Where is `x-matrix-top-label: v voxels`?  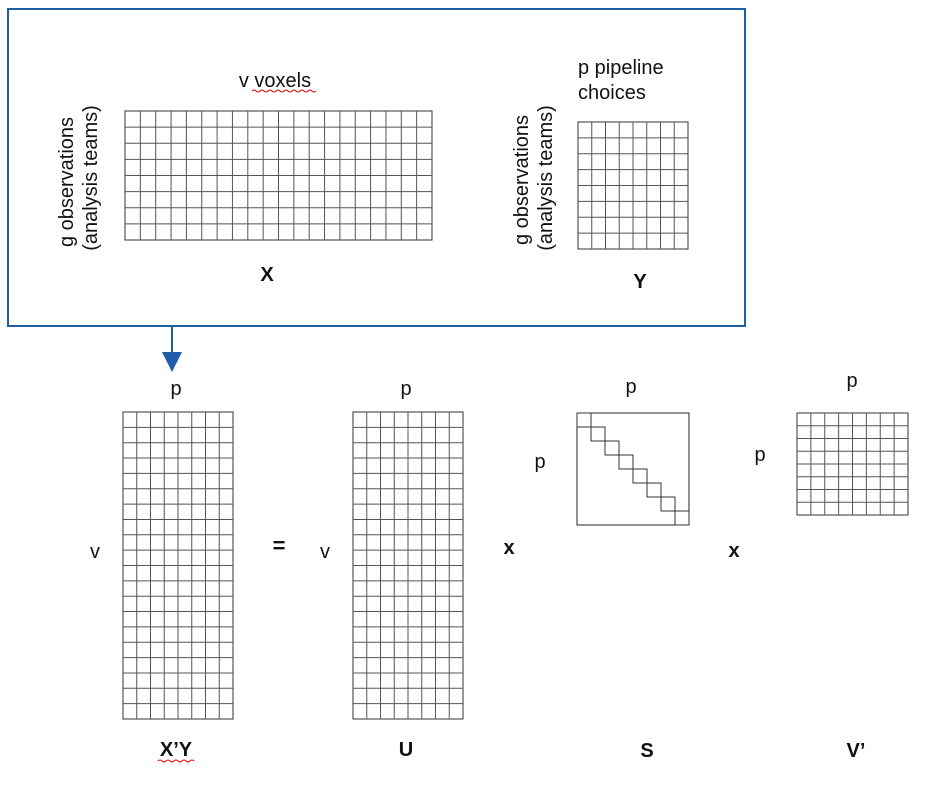
x-matrix-top-label: v voxels is located at coordinates (275, 81).